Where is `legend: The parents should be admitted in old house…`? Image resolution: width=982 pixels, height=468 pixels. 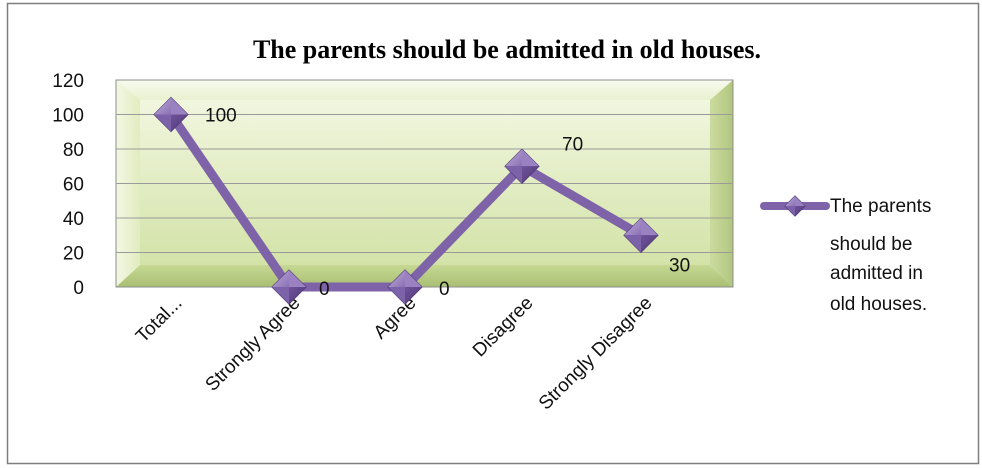
legend: The parents should be admitted in old house… is located at coordinates (845, 255).